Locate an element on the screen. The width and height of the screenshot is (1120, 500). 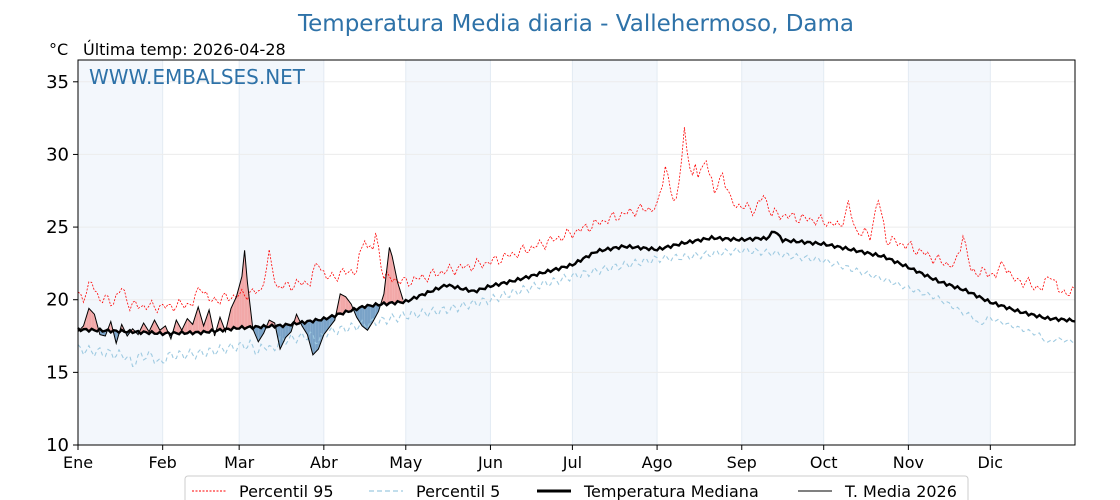
y-tick-label: 10 is located at coordinates (57, 445).